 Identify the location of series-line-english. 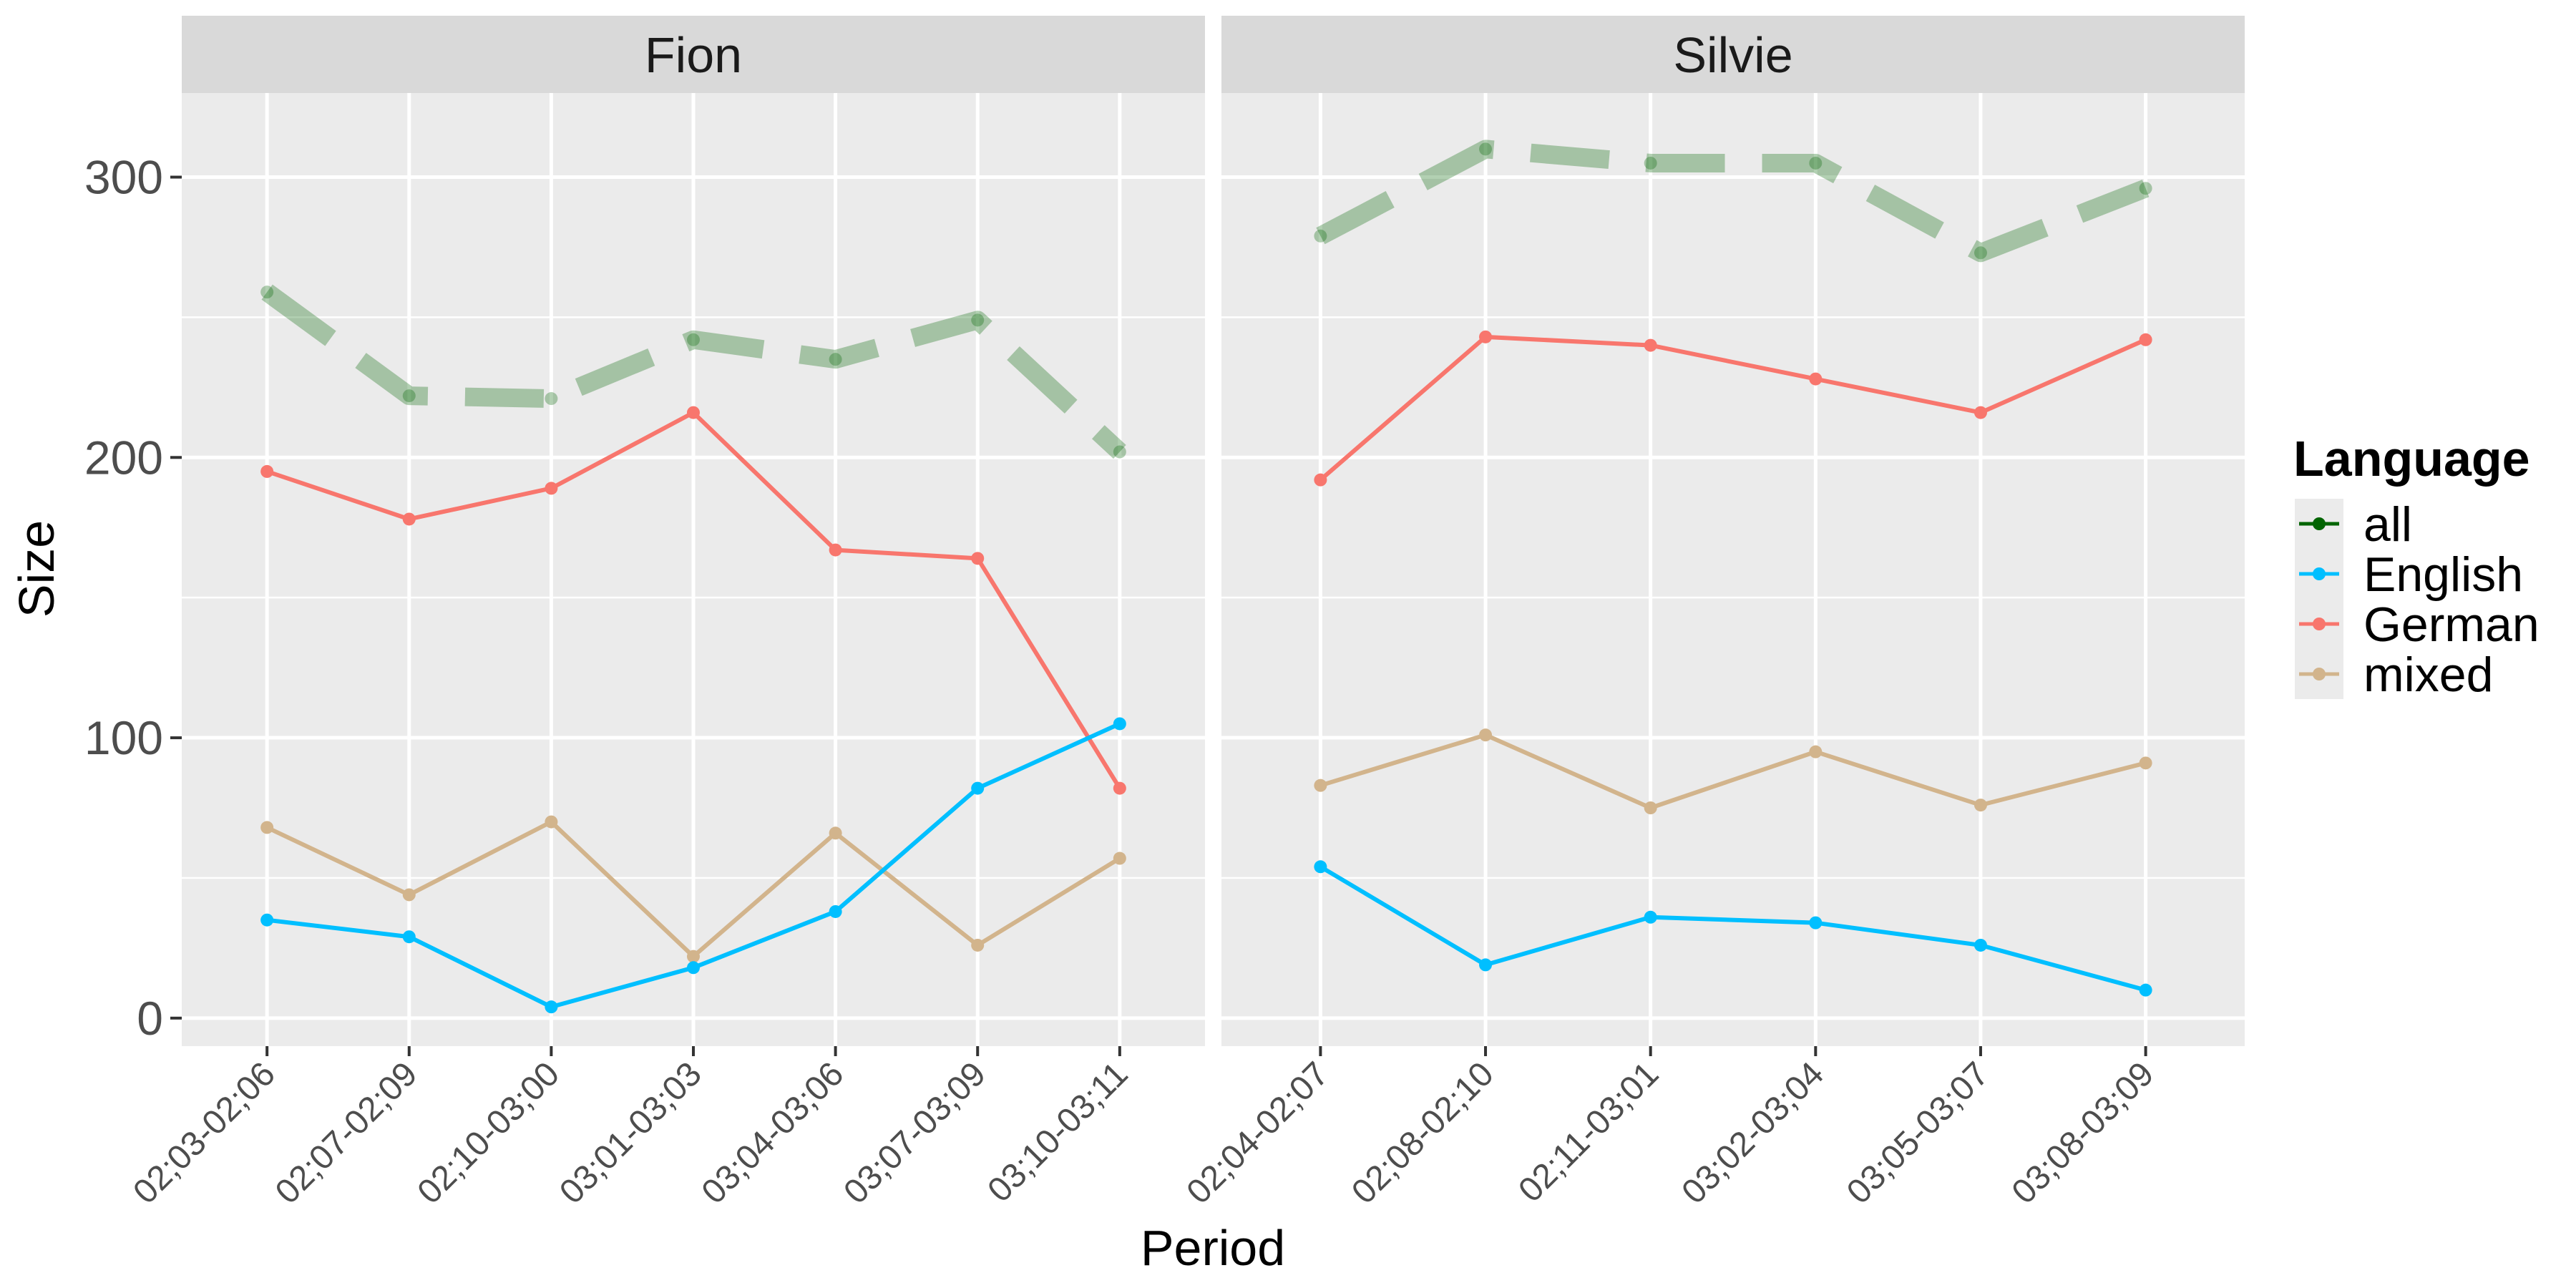
(1733, 928).